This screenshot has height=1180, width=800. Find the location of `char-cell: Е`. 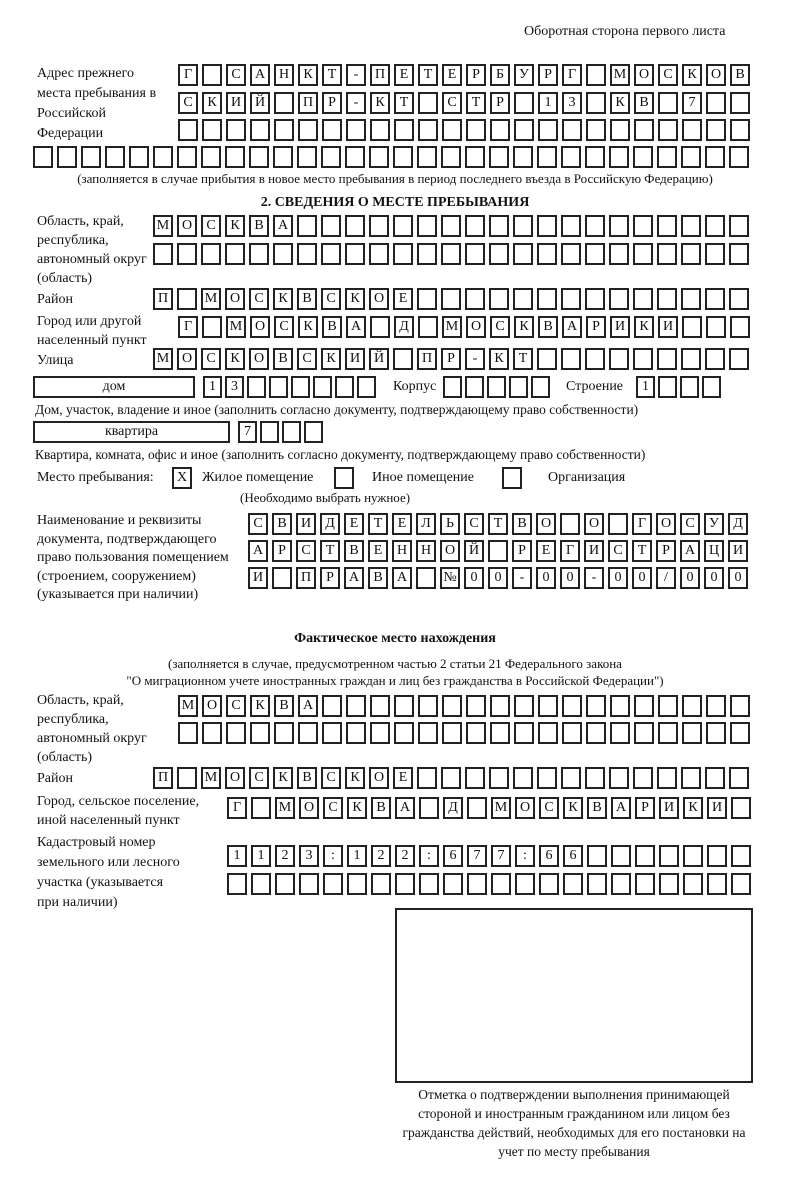

char-cell: Е is located at coordinates (546, 551).